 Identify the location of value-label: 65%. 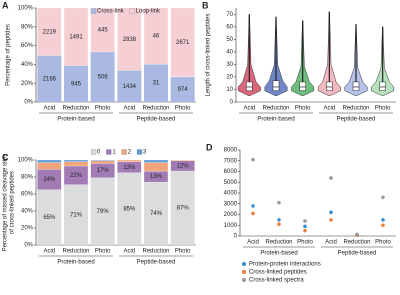
(49, 218).